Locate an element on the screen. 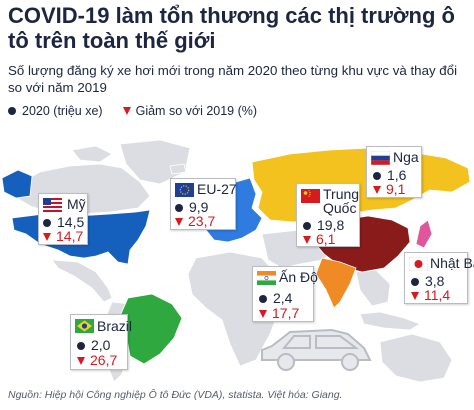 This screenshot has height=410, width=474. japan-flag-icon is located at coordinates (418, 264).